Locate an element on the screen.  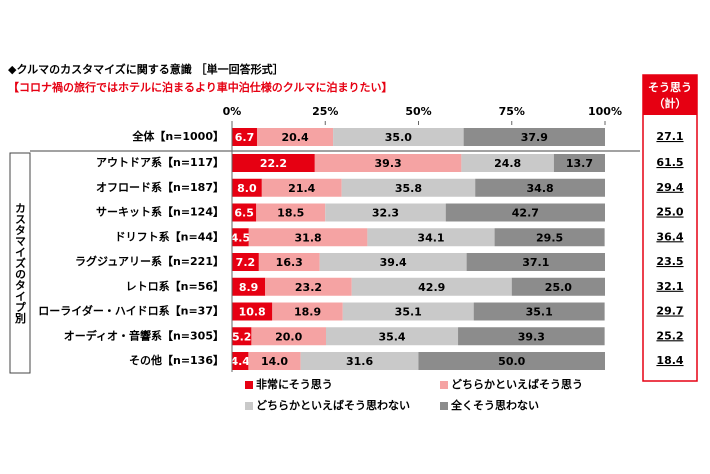
value-label: 39.4 is located at coordinates (393, 262).